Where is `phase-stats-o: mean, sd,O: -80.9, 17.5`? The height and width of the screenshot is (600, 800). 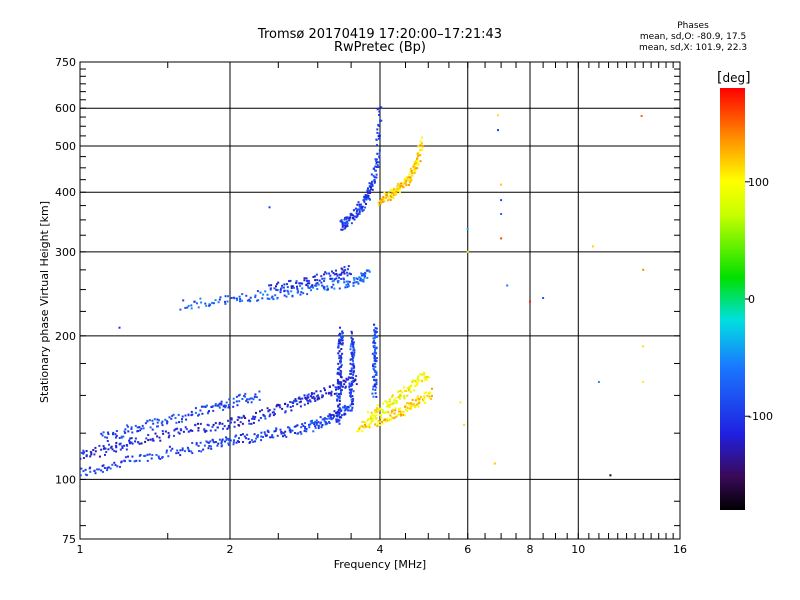 phase-stats-o: mean, sd,O: -80.9, 17.5 is located at coordinates (693, 37).